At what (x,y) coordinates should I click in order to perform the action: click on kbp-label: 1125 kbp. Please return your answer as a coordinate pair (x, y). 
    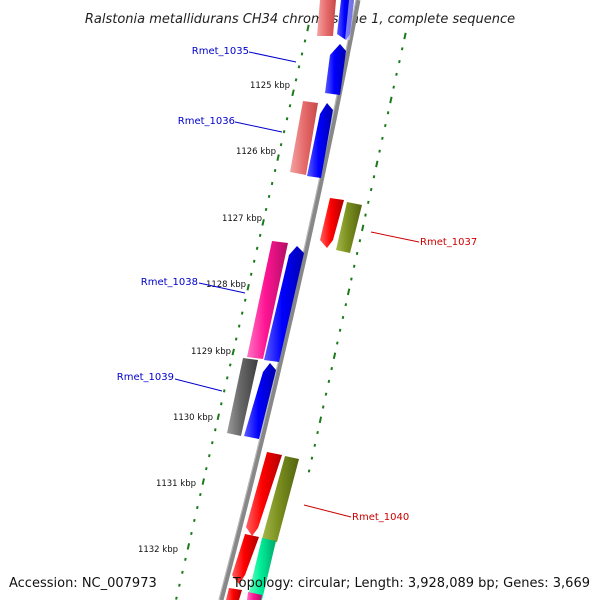
    Looking at the image, I should click on (270, 86).